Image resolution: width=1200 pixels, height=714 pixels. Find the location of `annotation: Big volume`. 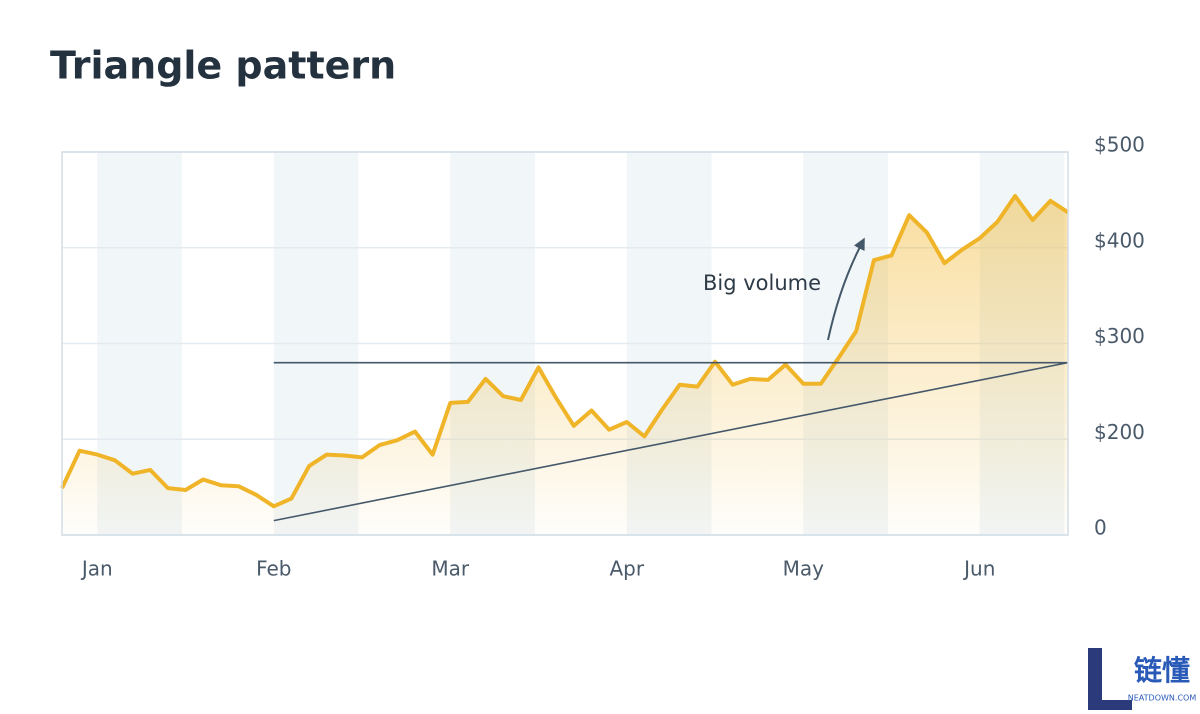

annotation: Big volume is located at coordinates (762, 283).